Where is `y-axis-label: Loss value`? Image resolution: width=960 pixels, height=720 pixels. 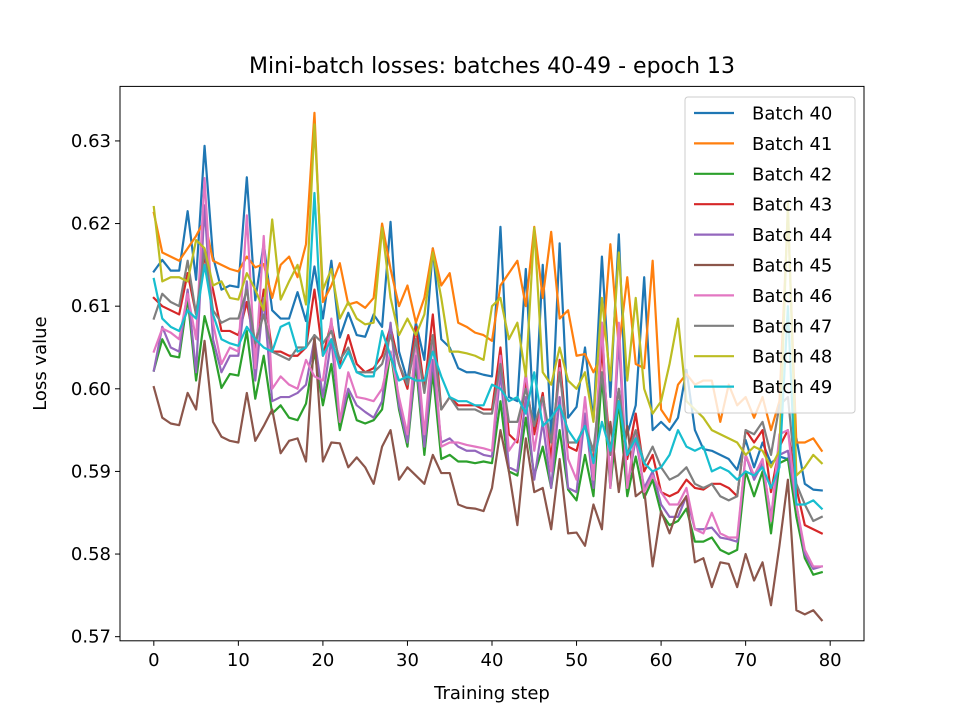
y-axis-label: Loss value is located at coordinates (40, 363).